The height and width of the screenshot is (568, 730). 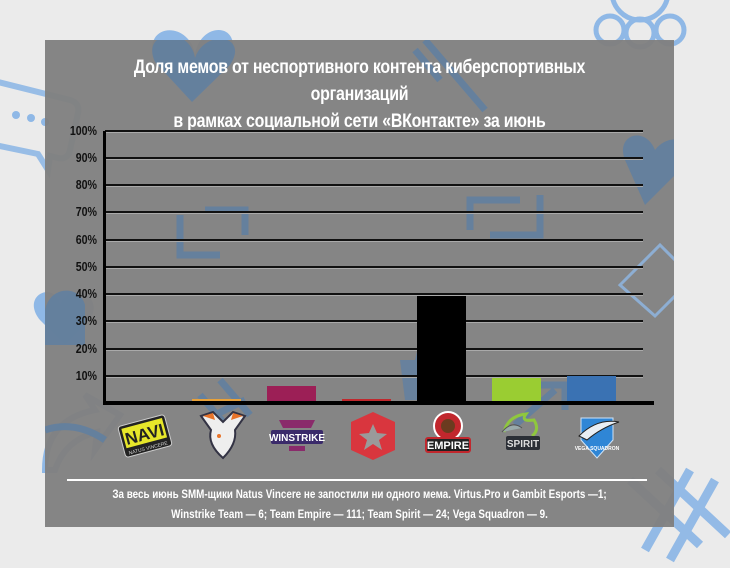 What do you see at coordinates (86, 158) in the screenshot?
I see `y-tick-90: 90%` at bounding box center [86, 158].